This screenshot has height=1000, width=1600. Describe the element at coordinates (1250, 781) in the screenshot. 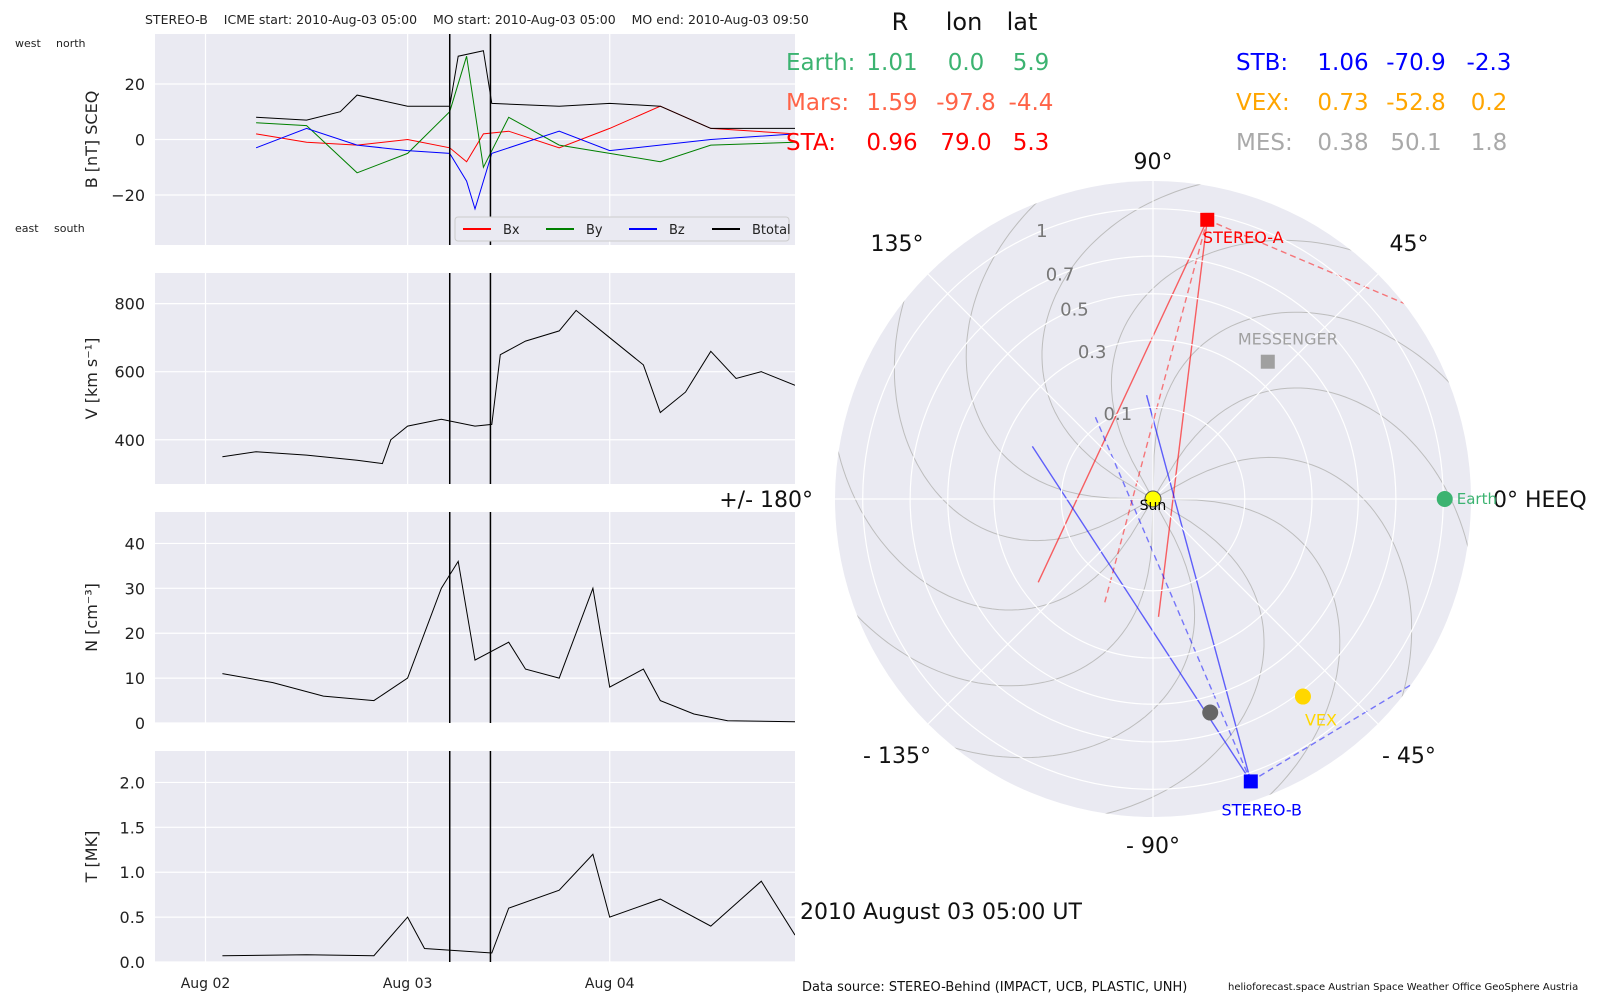

I see `stereo-b-marker` at that location.